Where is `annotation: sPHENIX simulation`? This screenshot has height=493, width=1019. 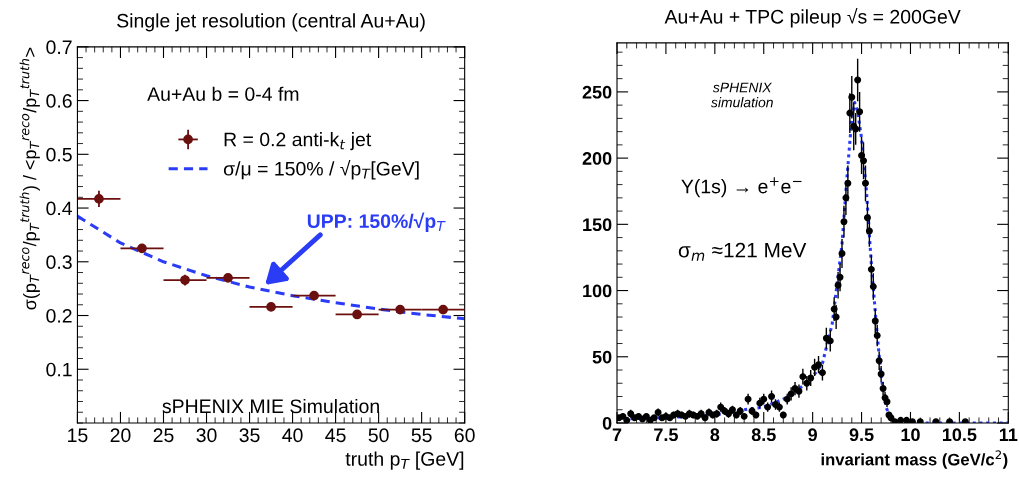
annotation: sPHENIX simulation is located at coordinates (741, 95).